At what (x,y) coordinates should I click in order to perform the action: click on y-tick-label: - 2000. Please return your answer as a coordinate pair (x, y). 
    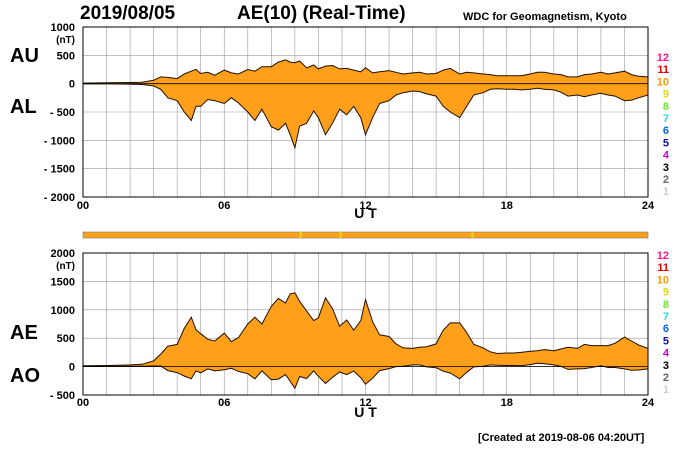
    Looking at the image, I should click on (59, 198).